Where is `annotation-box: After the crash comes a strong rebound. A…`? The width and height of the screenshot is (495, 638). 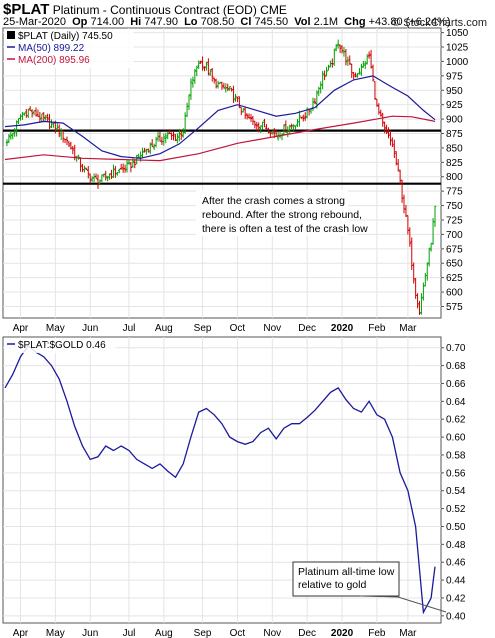
annotation-box: After the crash comes a strong rebound. A… is located at coordinates (282, 213).